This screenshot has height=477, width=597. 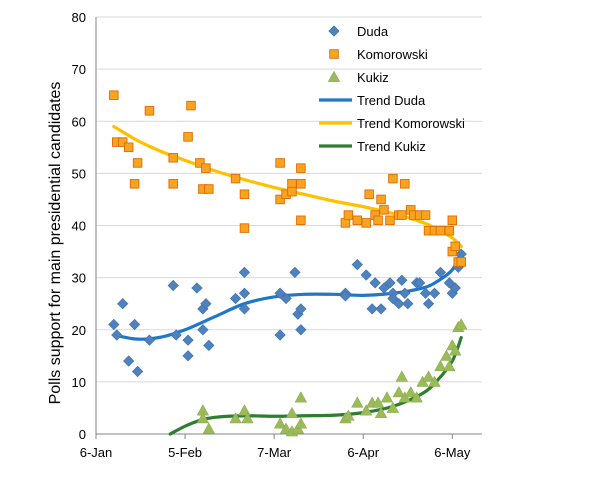 What do you see at coordinates (363, 452) in the screenshot?
I see `x-tick-label: 6-Apr` at bounding box center [363, 452].